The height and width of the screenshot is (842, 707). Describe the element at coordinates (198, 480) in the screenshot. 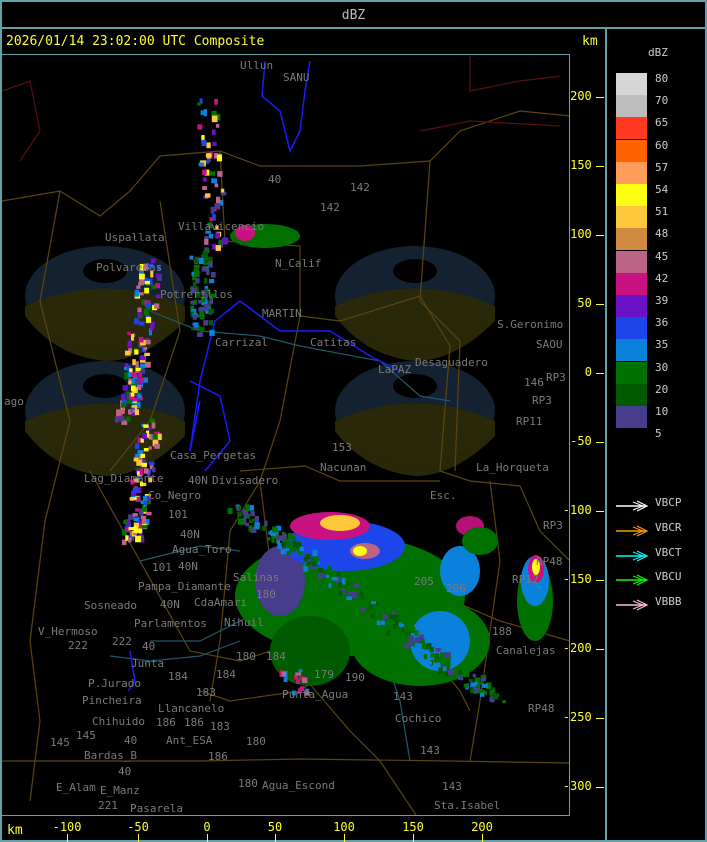

I see `place-label: 40N` at that location.